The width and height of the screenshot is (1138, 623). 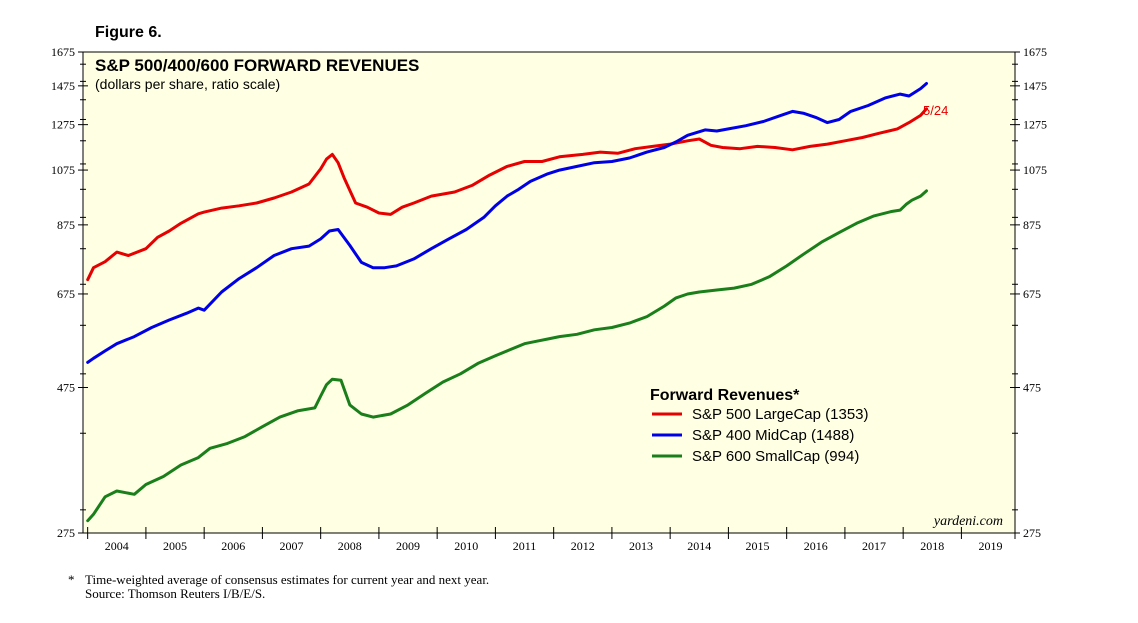 What do you see at coordinates (816, 546) in the screenshot?
I see `x-tick-label: 2016` at bounding box center [816, 546].